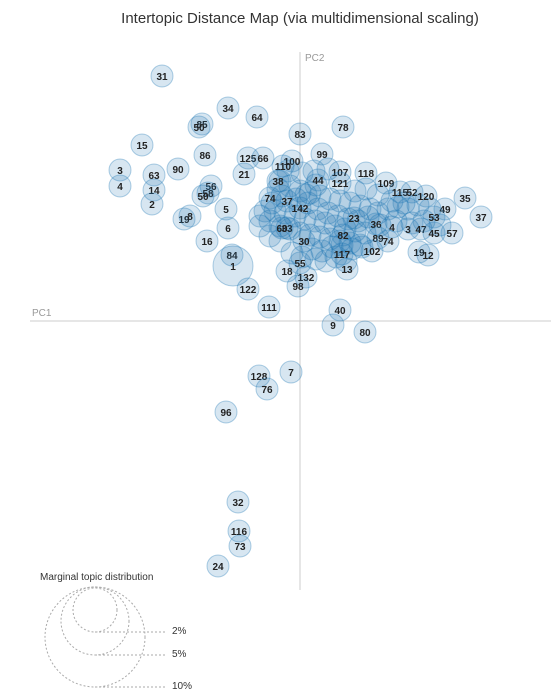 Image resolution: width=551 pixels, height=697 pixels. I want to click on topic-132: 132, so click(306, 277).